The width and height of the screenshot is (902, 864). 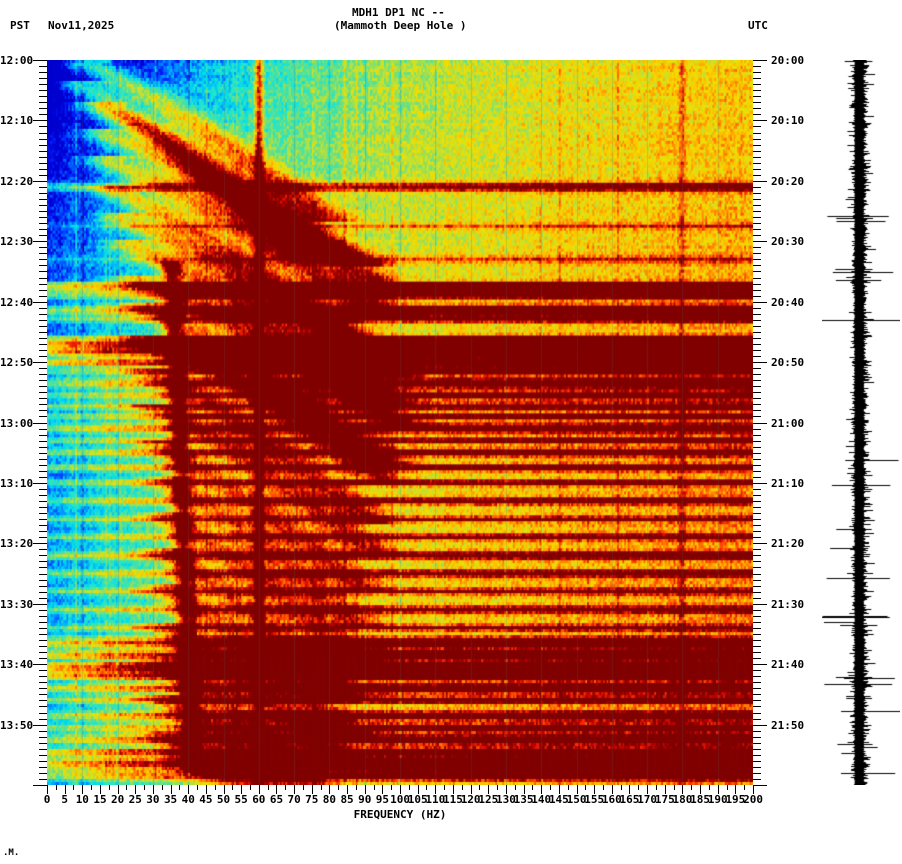 I want to click on frequency-tick-label: 50, so click(x=223, y=799).